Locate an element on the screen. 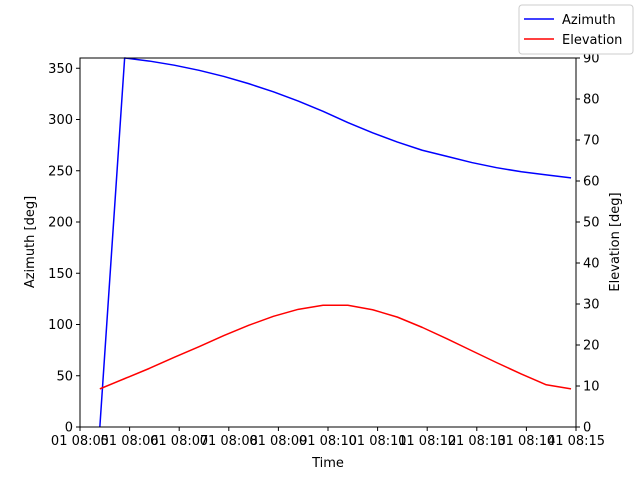 The width and height of the screenshot is (640, 480). x-tick-label: 01 08:07 is located at coordinates (179, 441).